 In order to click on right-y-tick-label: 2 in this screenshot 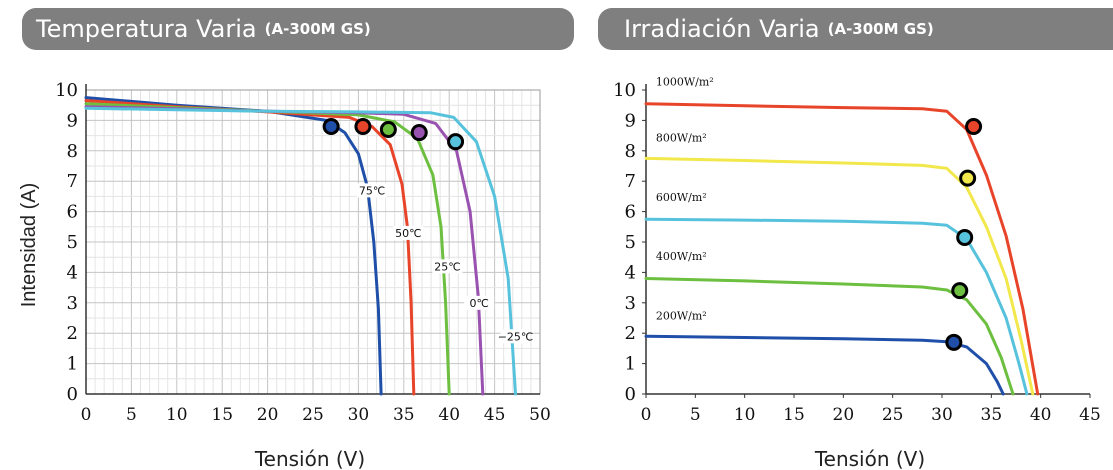, I will do `click(630, 333)`.